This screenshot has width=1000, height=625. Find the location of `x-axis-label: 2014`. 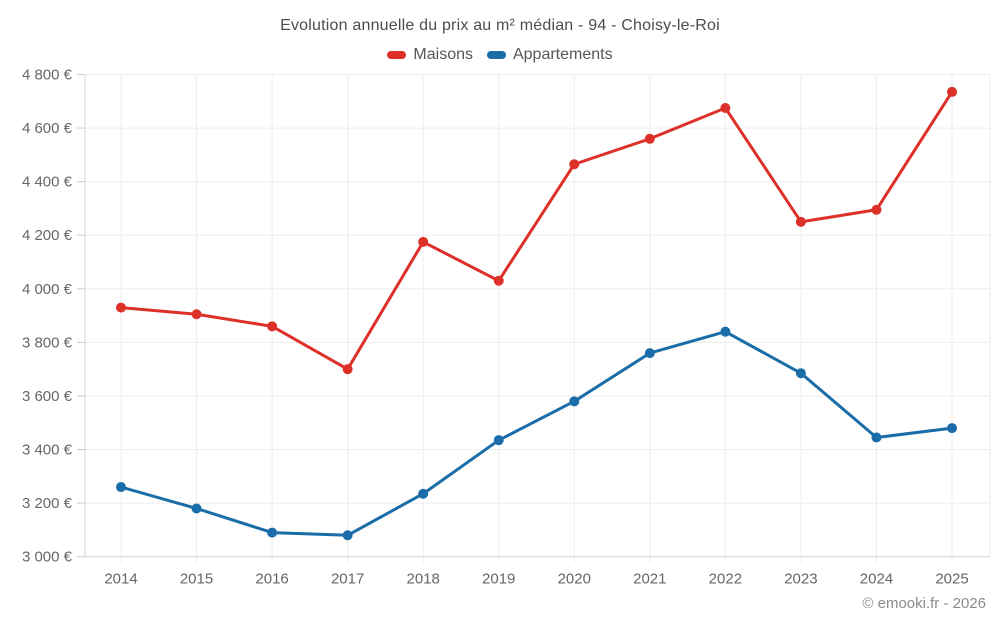

x-axis-label: 2014 is located at coordinates (120, 579).